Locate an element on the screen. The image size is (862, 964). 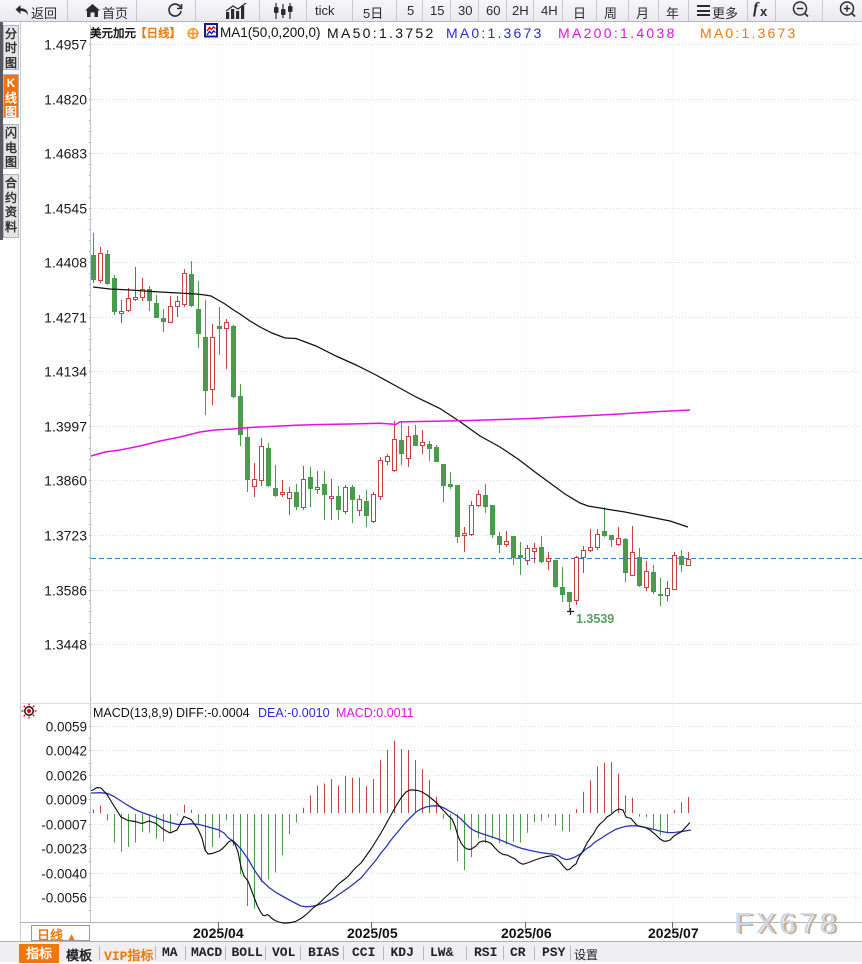
svg-text: -0.0023 is located at coordinates (64, 849).